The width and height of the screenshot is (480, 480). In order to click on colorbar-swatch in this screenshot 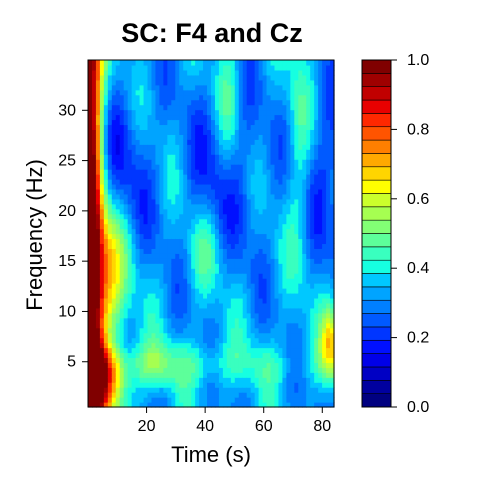, I will do `click(376, 306)`.